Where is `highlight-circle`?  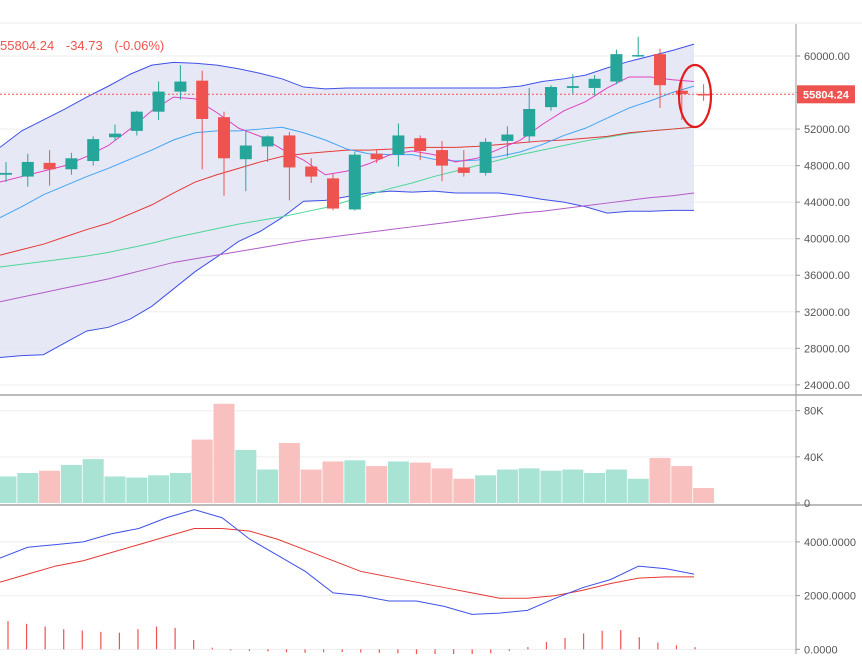 highlight-circle is located at coordinates (695, 96).